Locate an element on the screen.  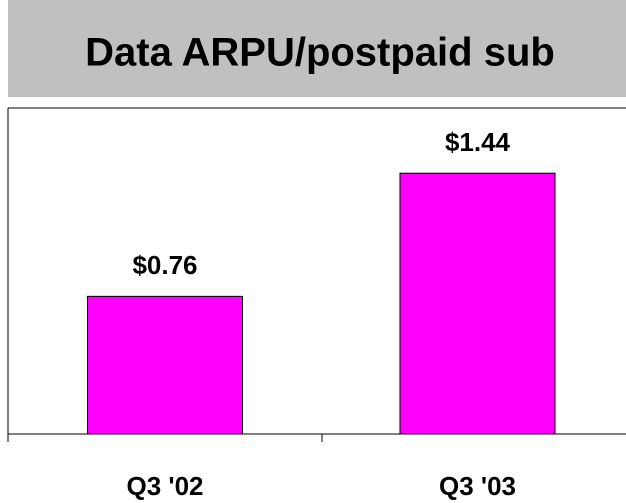
x-tick-label: Q3 '03 is located at coordinates (477, 486).